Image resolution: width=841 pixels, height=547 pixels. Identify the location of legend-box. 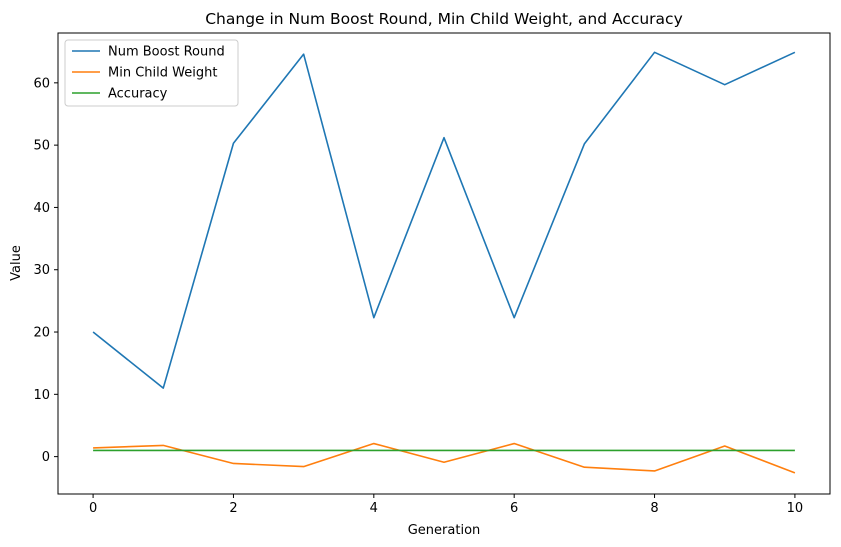
(151, 73).